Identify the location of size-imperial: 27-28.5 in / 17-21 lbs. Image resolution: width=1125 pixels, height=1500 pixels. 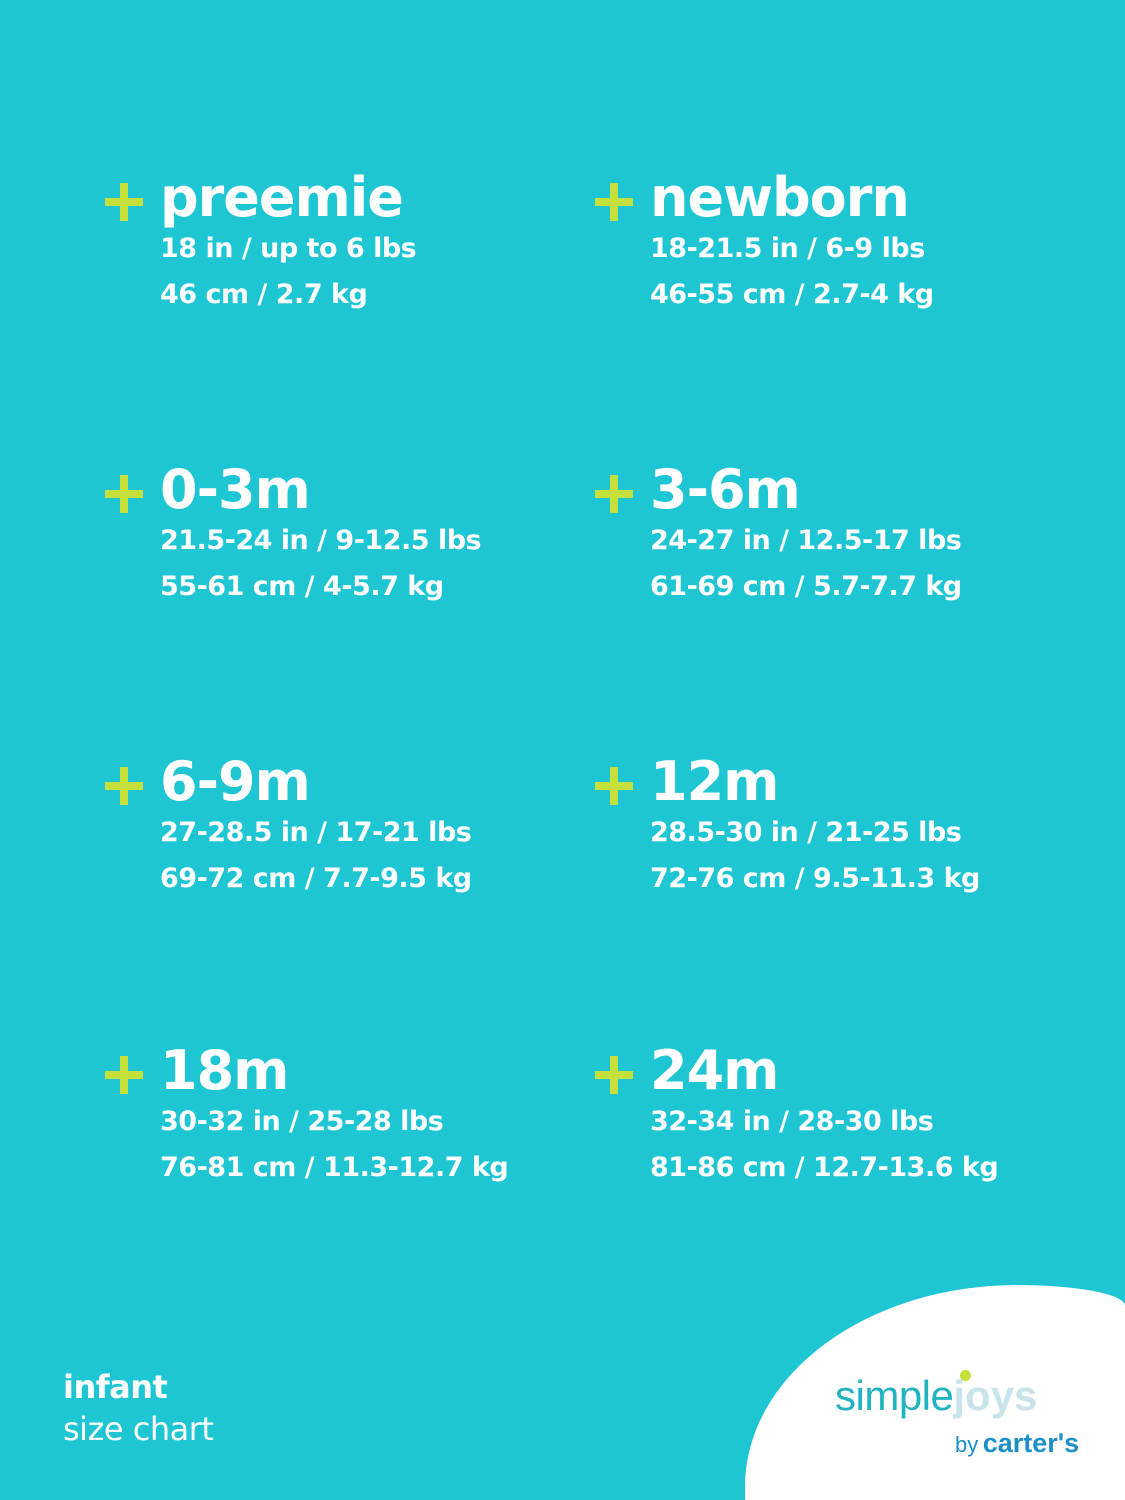
(316, 832).